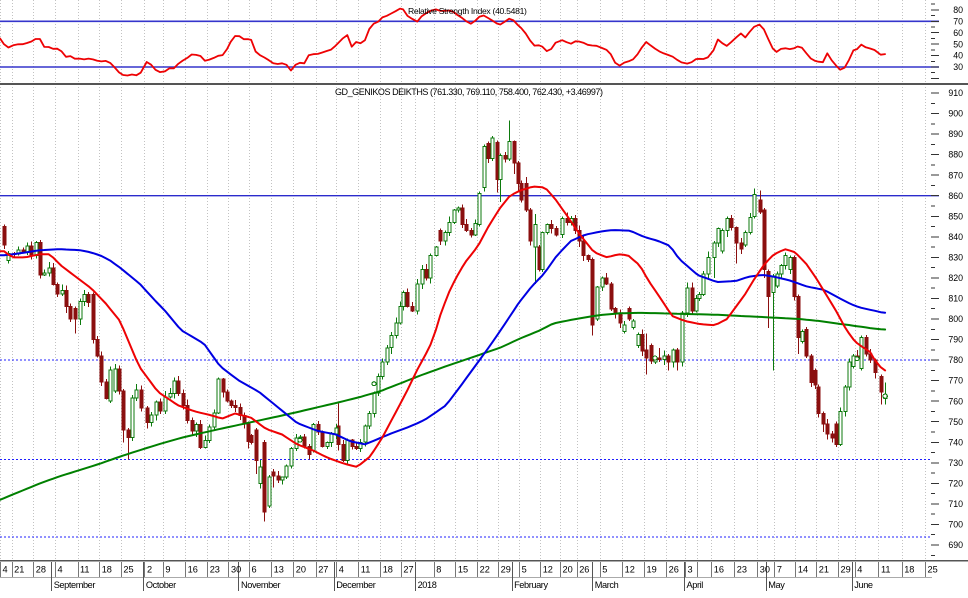 Image resolution: width=968 pixels, height=598 pixels. Describe the element at coordinates (955, 360) in the screenshot. I see `svg-text: 780` at that location.